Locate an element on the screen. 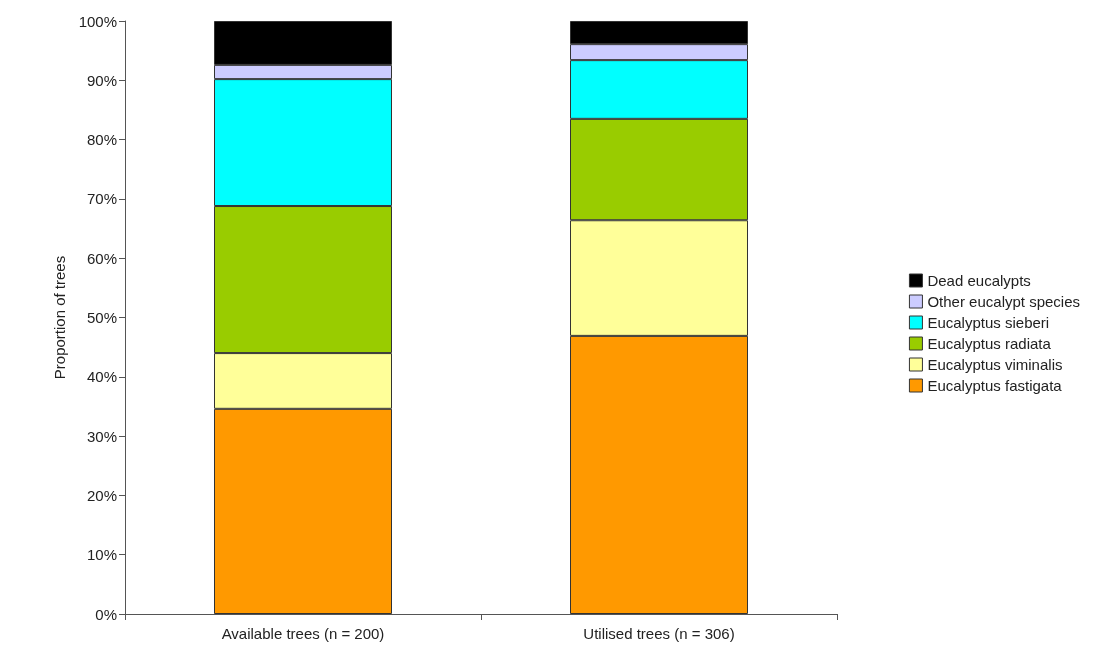 Image resolution: width=1097 pixels, height=666 pixels. y-tick-label: 10% is located at coordinates (101, 555).